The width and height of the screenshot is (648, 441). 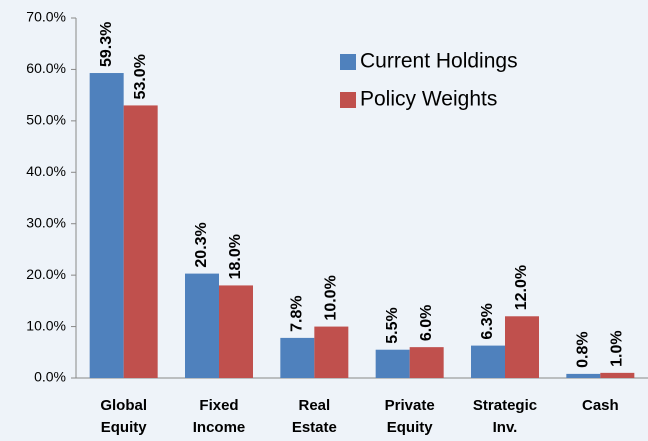 What do you see at coordinates (410, 405) in the screenshot?
I see `x-tick-label: Private` at bounding box center [410, 405].